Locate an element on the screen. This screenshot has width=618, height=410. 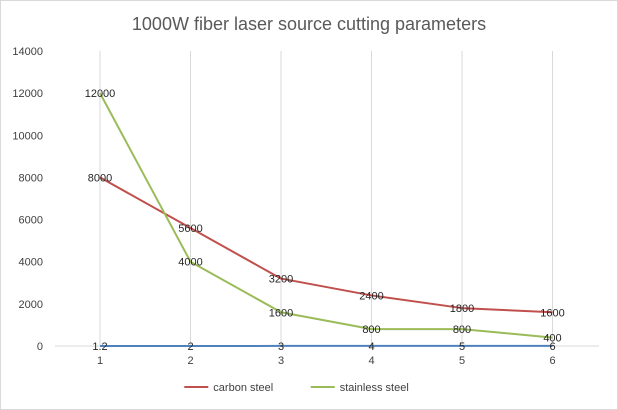
data-label: 3 is located at coordinates (281, 347).